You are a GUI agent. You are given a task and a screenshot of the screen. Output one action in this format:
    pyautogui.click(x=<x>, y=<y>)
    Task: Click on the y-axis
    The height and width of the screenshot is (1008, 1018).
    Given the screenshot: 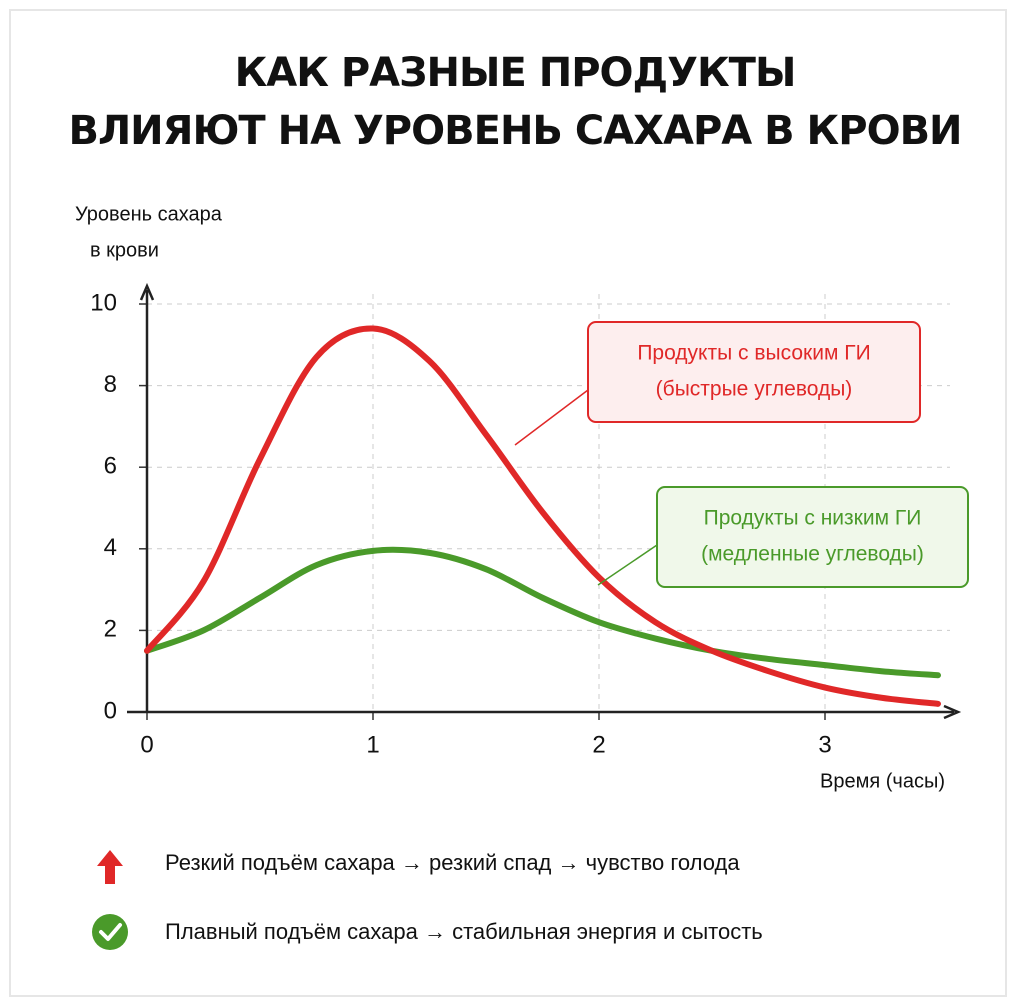 What is the action you would take?
    pyautogui.click(x=147, y=497)
    